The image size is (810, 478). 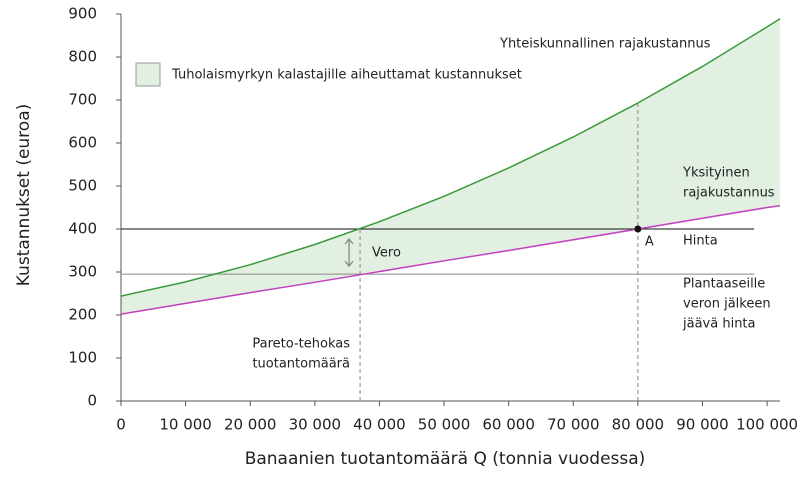 I want to click on x-tick-label: 40 000, so click(x=379, y=425).